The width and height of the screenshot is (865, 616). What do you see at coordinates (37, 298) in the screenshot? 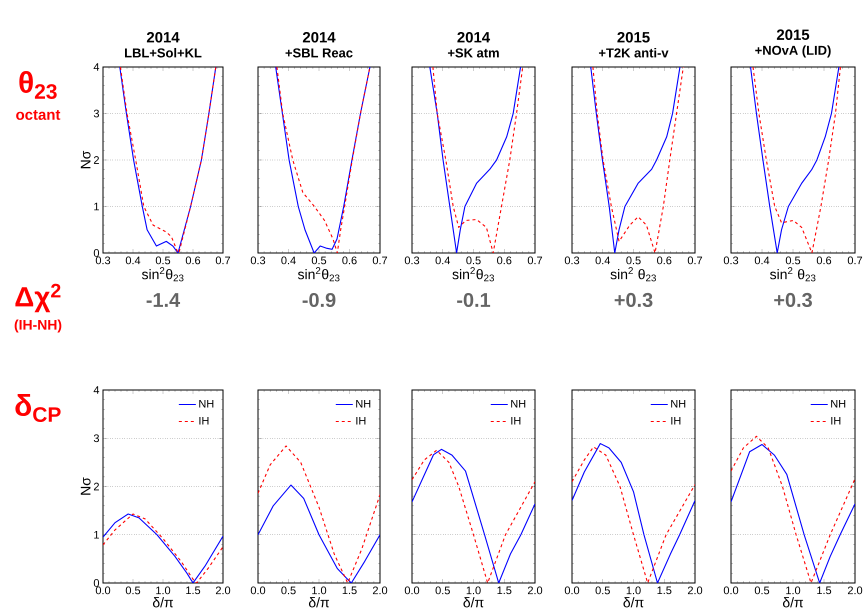
I see `text: Δχ$^{2}$` at bounding box center [37, 298].